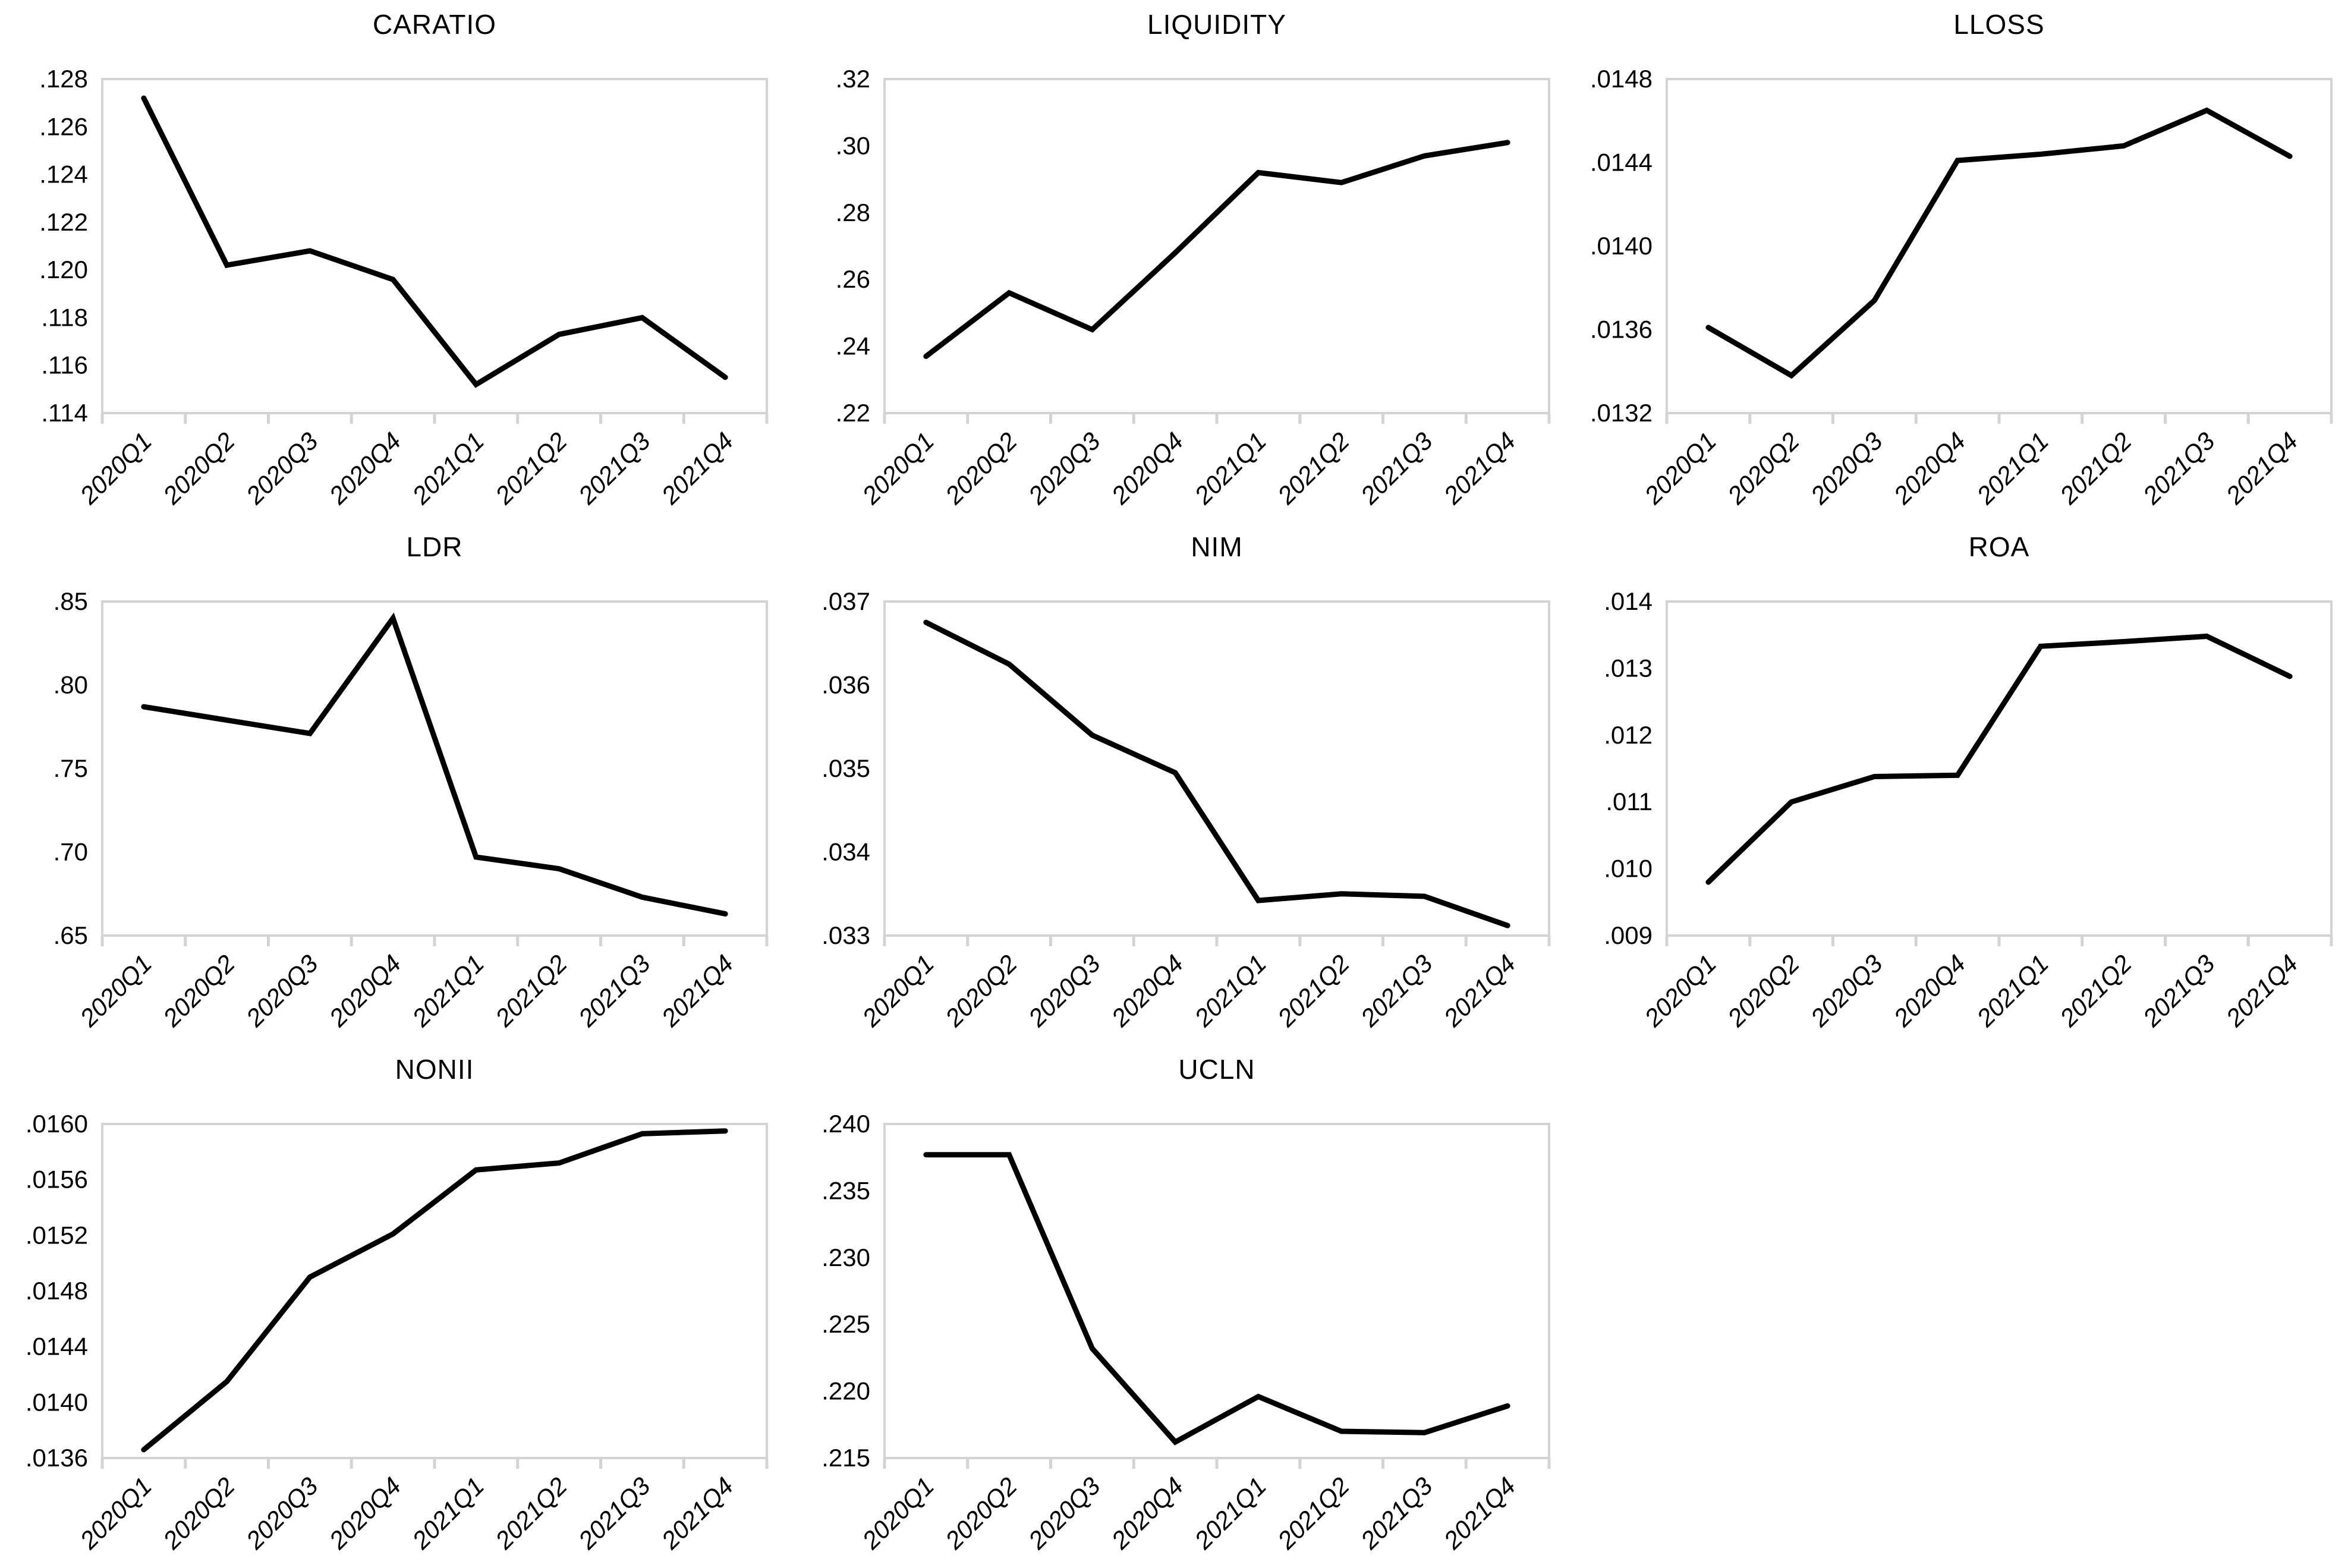 The width and height of the screenshot is (2348, 1568). Describe the element at coordinates (57, 1124) in the screenshot. I see `svg-text: .0160` at that location.